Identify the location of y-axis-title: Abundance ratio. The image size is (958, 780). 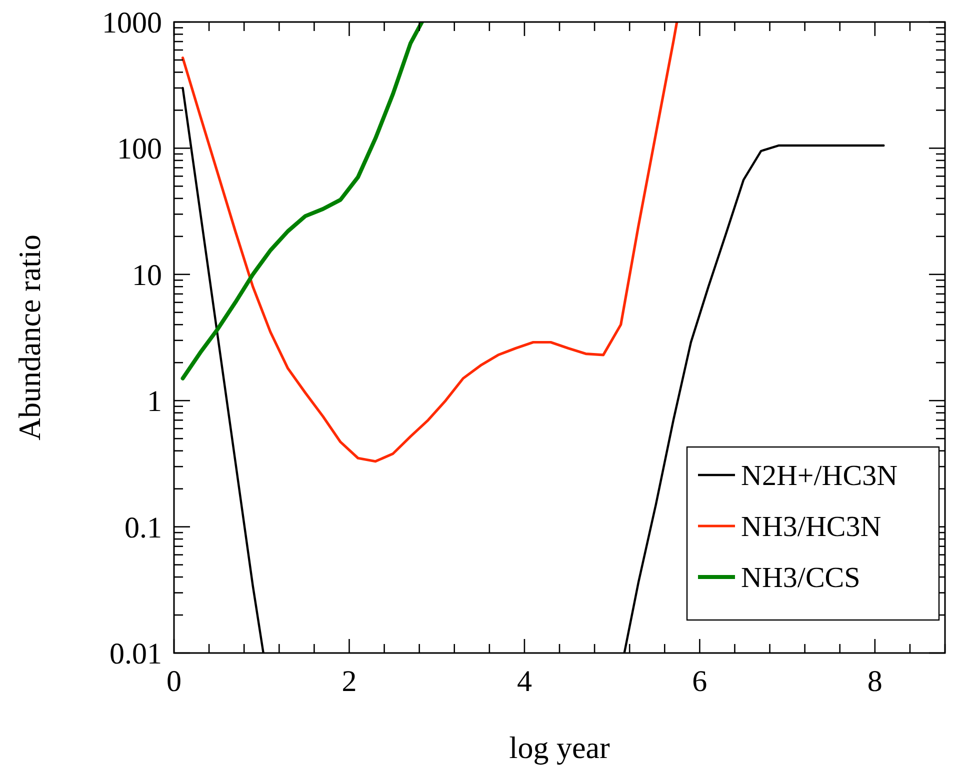
(29, 337).